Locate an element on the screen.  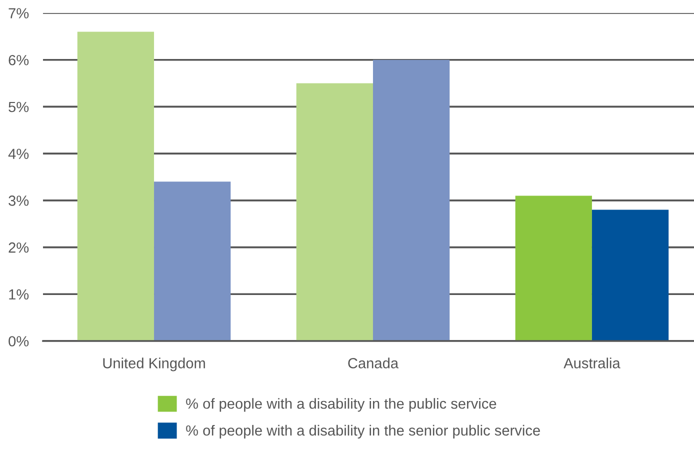
x-tick-label: Canada is located at coordinates (373, 363).